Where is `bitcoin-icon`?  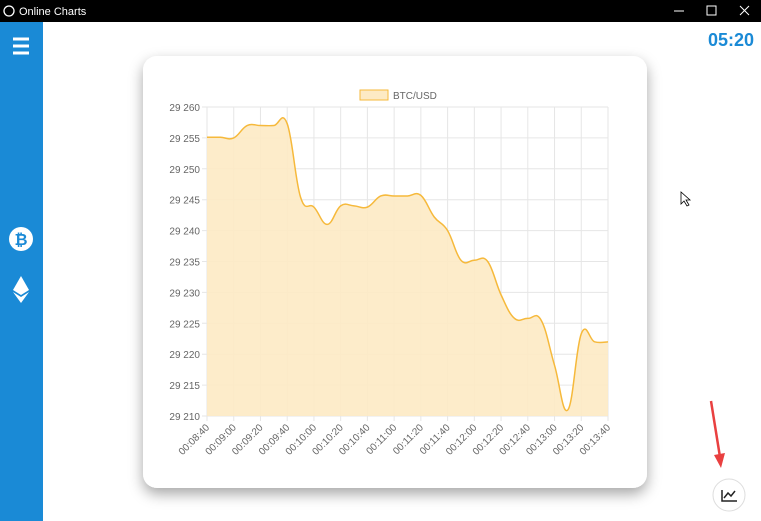 bitcoin-icon is located at coordinates (21, 239).